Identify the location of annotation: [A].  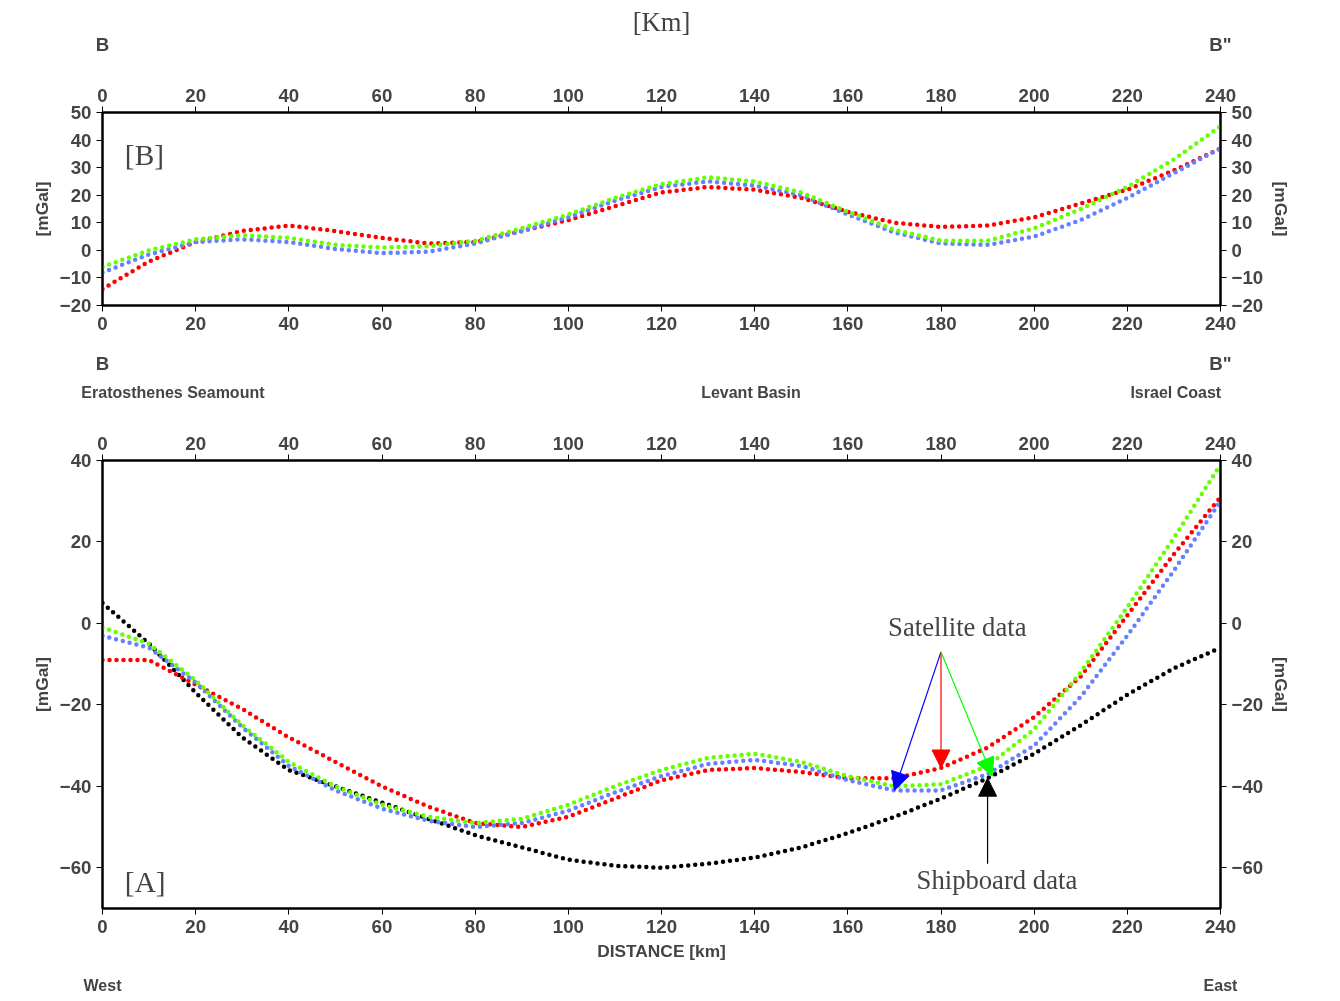
(145, 881).